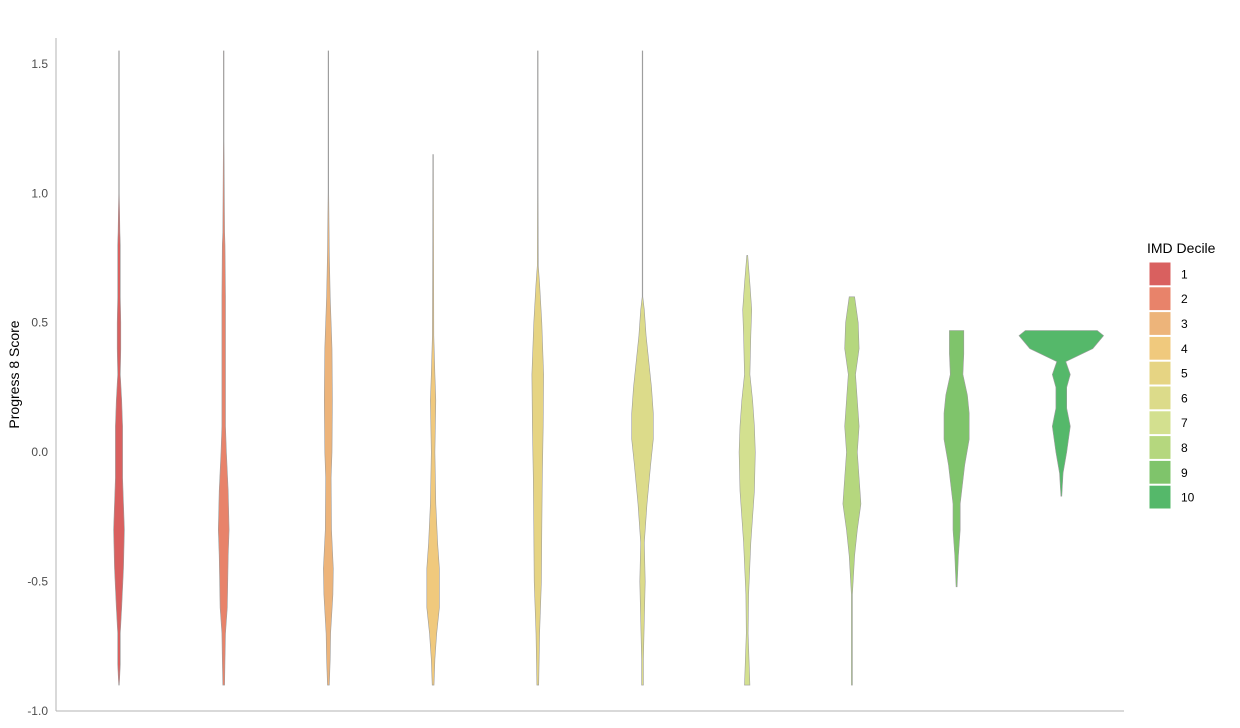  I want to click on y-tick-labels: 1.5 1.0 0.5 0.0 -0.5 -1.0, so click(37, 387).